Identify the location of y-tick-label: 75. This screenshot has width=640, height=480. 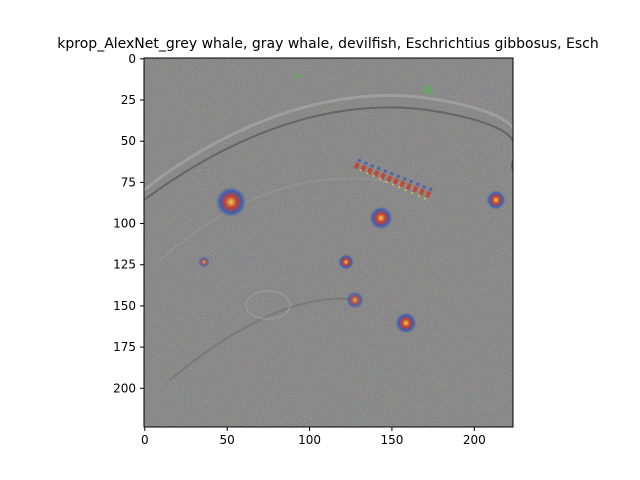
(128, 182).